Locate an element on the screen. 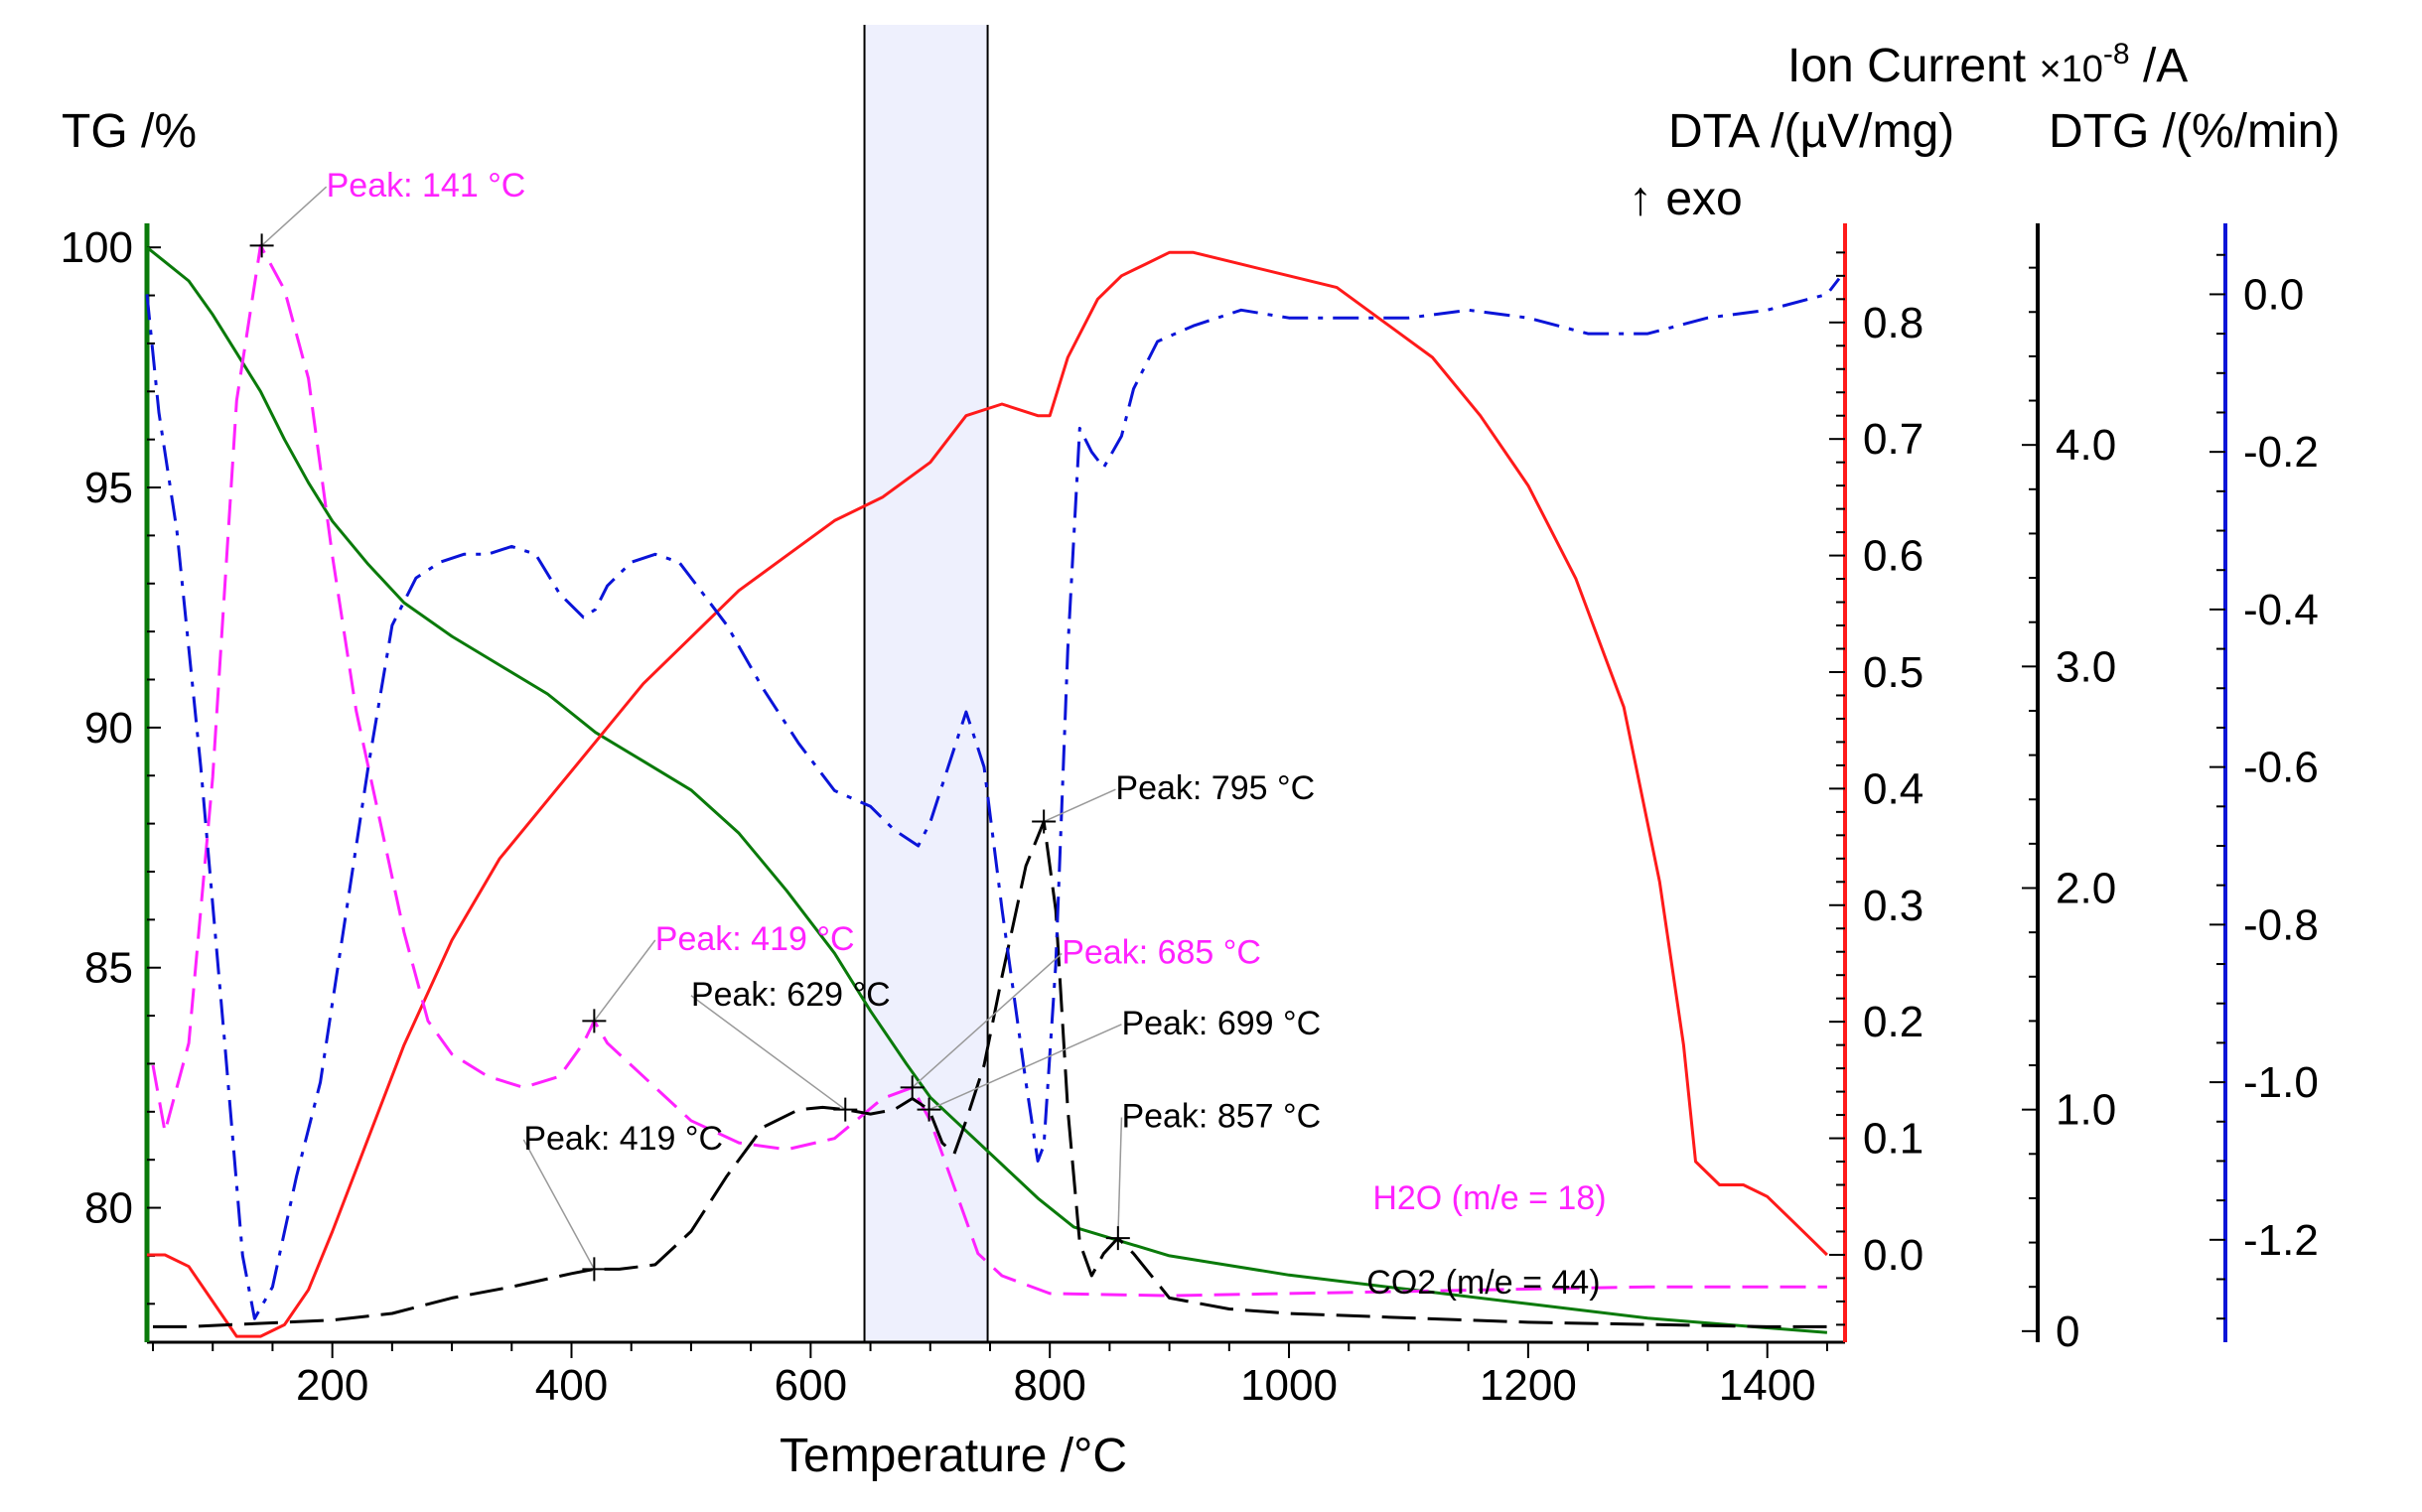 The image size is (2422, 1512). series-name-label: CO2 (m/e = 44) is located at coordinates (1483, 1283).